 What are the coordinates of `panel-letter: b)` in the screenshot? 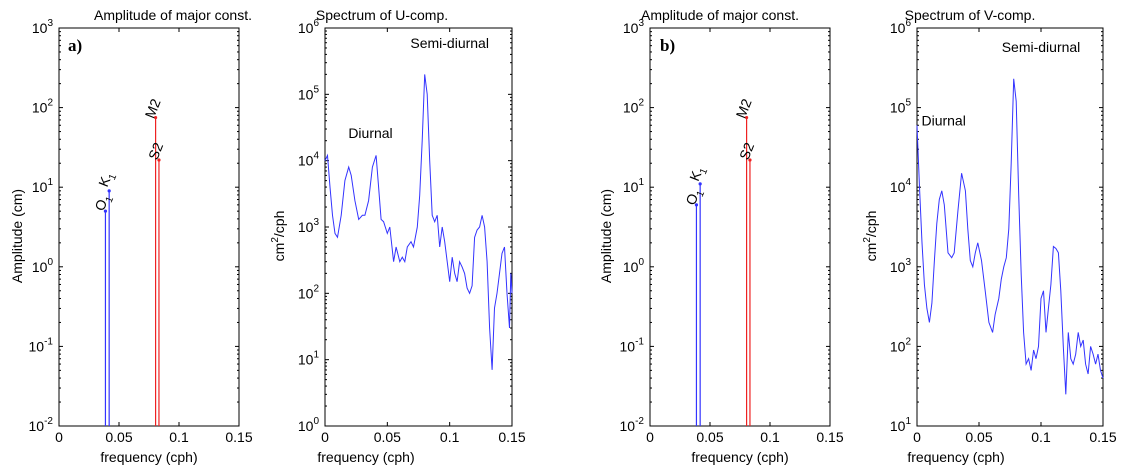 It's located at (667, 45).